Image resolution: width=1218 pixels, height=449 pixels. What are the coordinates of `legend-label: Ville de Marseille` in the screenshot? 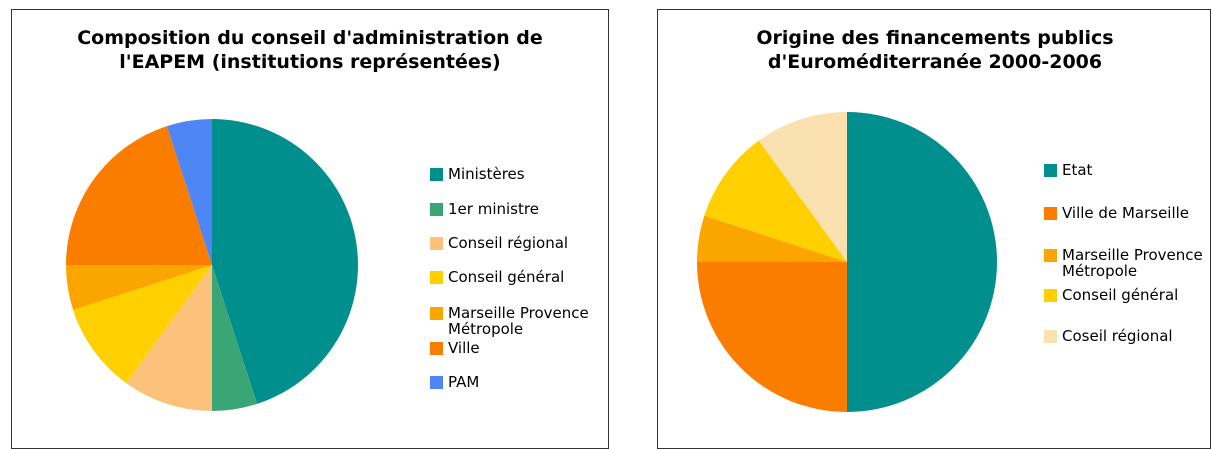 It's located at (1126, 213).